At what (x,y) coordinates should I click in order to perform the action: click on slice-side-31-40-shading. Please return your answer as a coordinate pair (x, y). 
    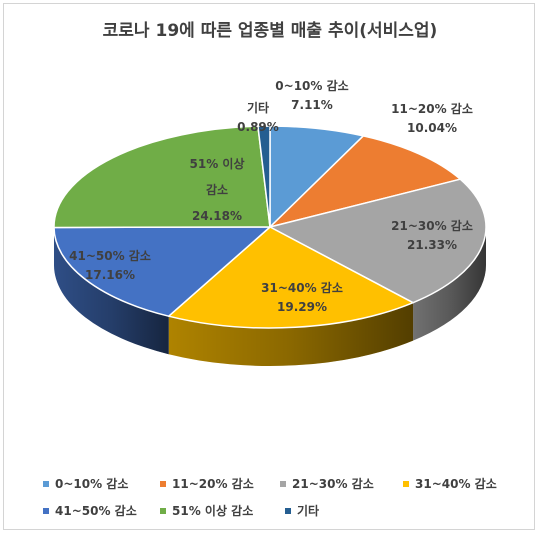
    Looking at the image, I should click on (291, 334).